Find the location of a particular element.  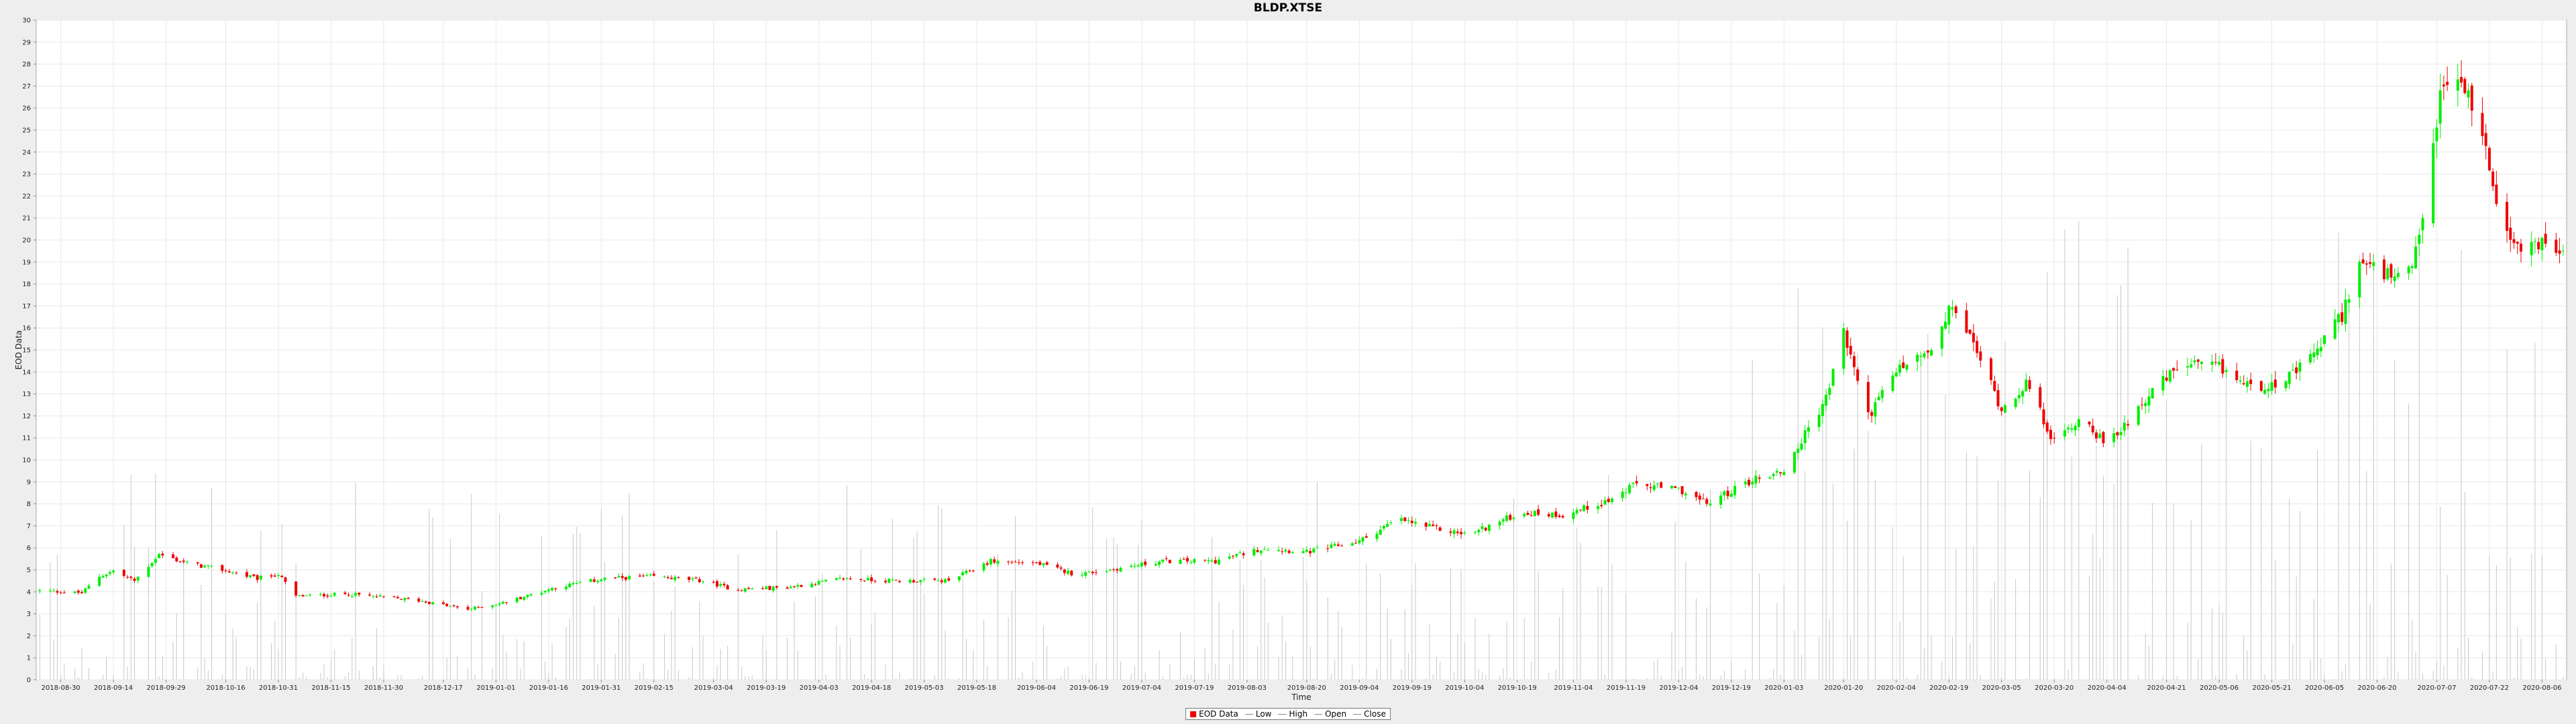

y-tick-label: 11 is located at coordinates (26, 438).